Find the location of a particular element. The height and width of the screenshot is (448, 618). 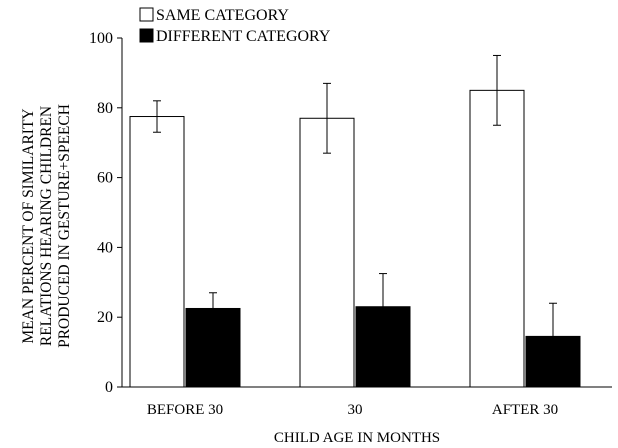

x-tick-label: AFTER 30 is located at coordinates (525, 410).